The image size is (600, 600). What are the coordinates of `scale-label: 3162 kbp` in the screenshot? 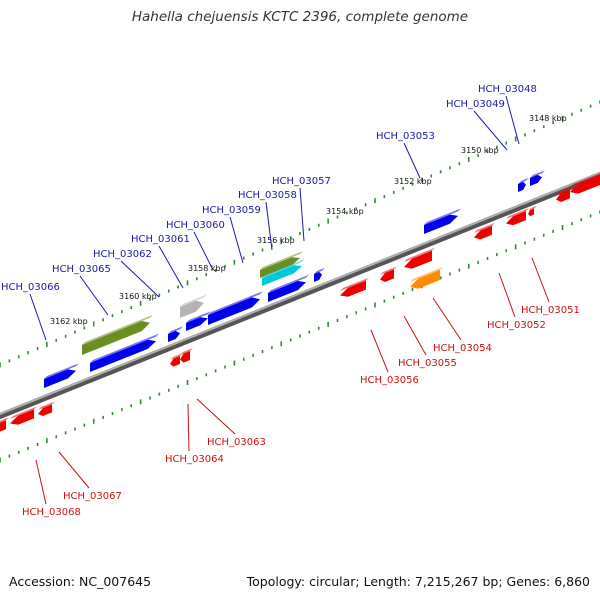 It's located at (69, 321).